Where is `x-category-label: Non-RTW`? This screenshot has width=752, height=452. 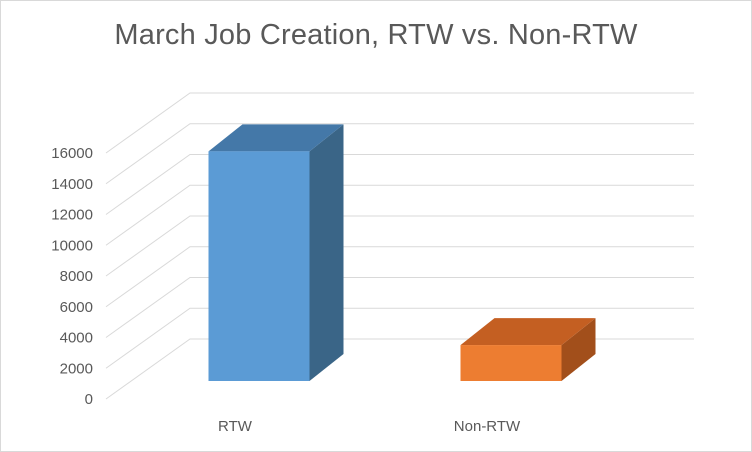
x-category-label: Non-RTW is located at coordinates (487, 426).